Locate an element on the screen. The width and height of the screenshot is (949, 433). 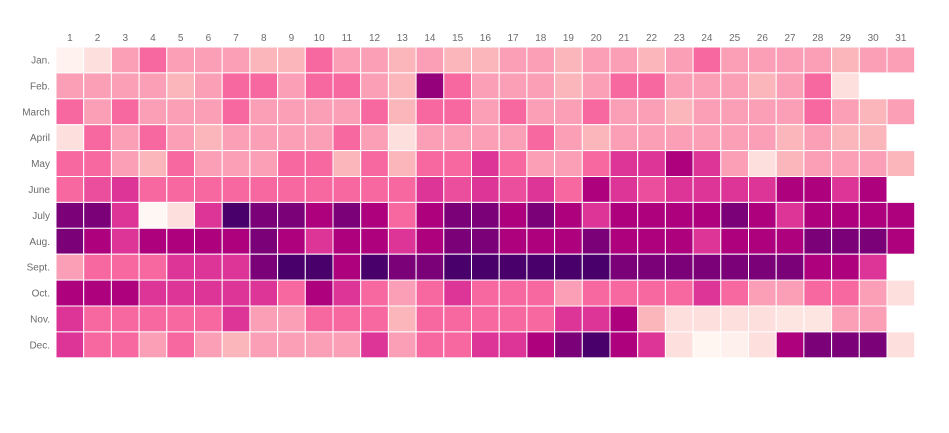
heatmap-cell-m11-d15 is located at coordinates (457, 319).